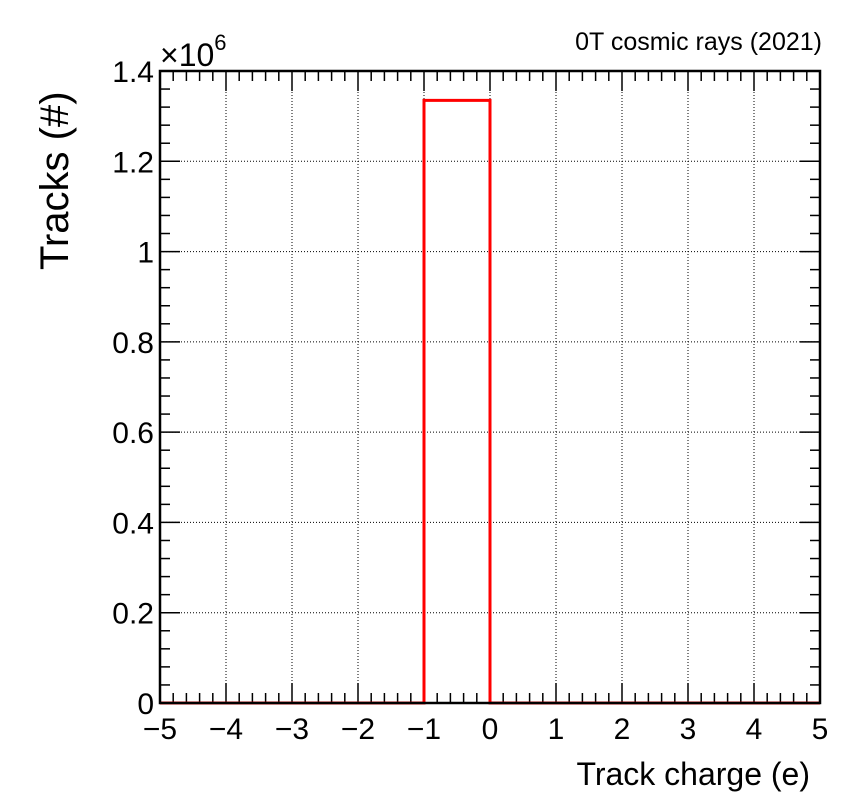 The height and width of the screenshot is (808, 852). Describe the element at coordinates (145, 253) in the screenshot. I see `y-tick-label: 1` at that location.